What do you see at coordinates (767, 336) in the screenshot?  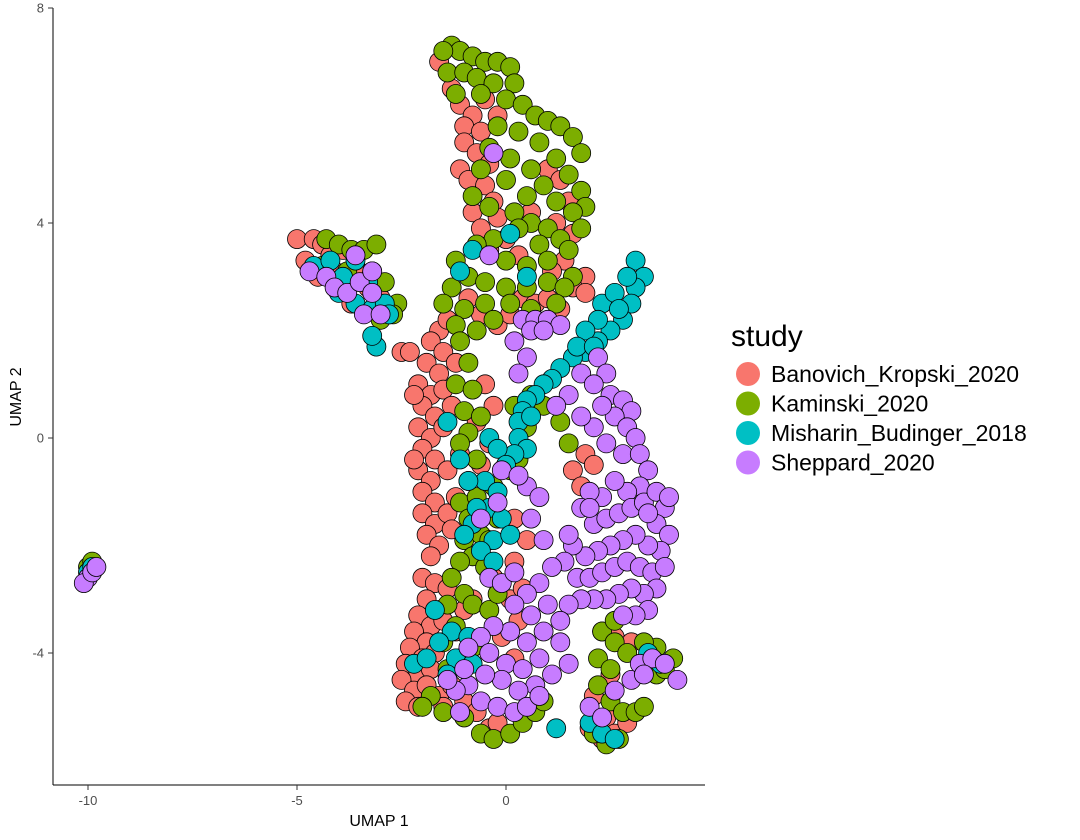 I see `legend-title: study` at bounding box center [767, 336].